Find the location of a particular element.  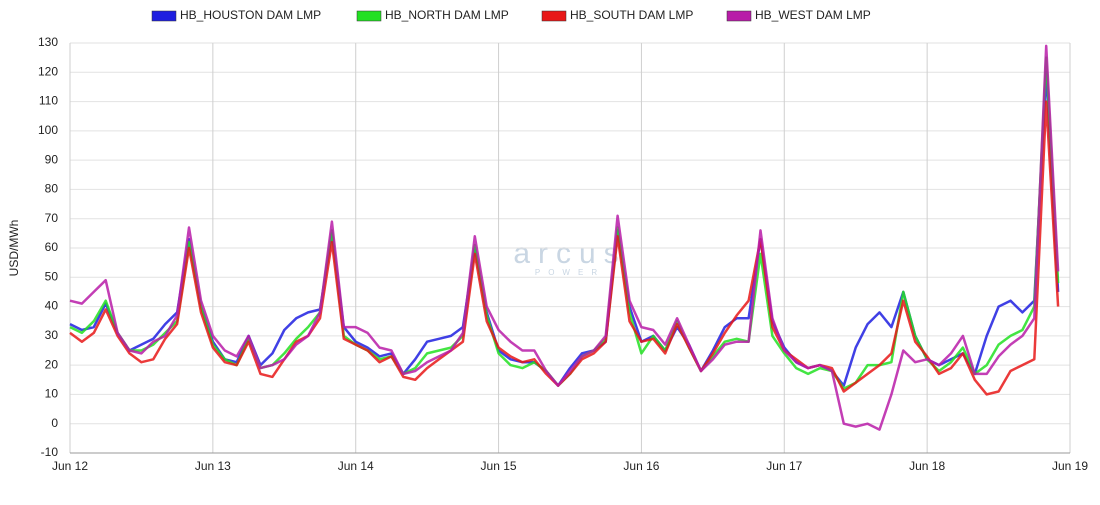

x-tick-label: Jun 17 is located at coordinates (784, 466).